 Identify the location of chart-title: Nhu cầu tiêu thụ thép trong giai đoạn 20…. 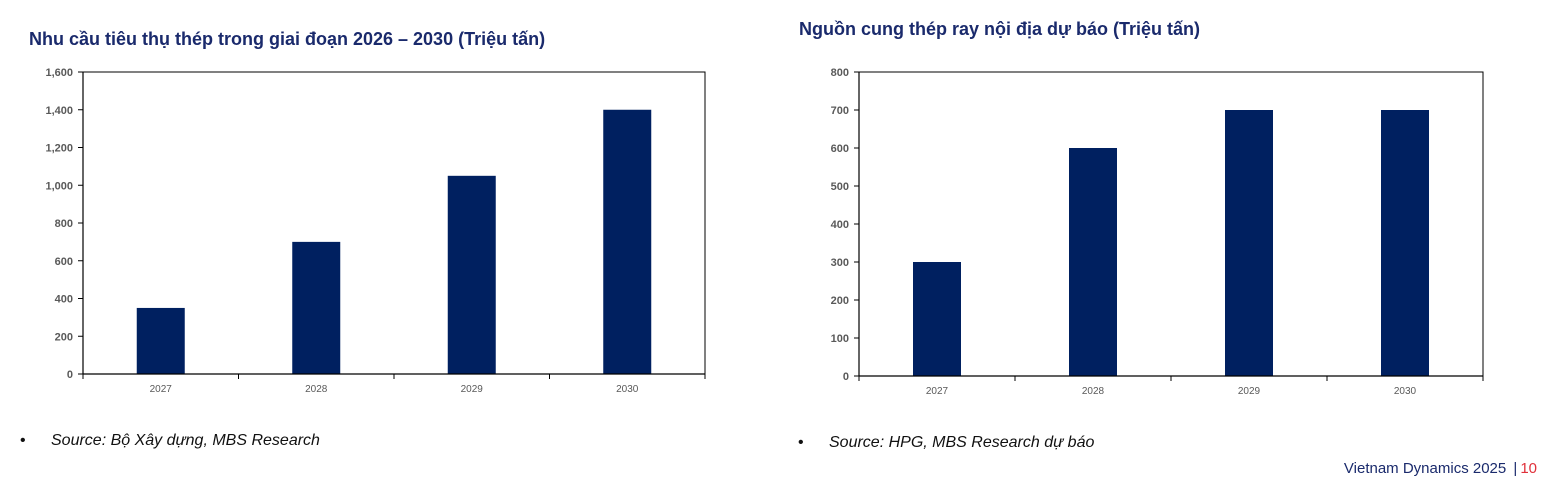
(287, 39).